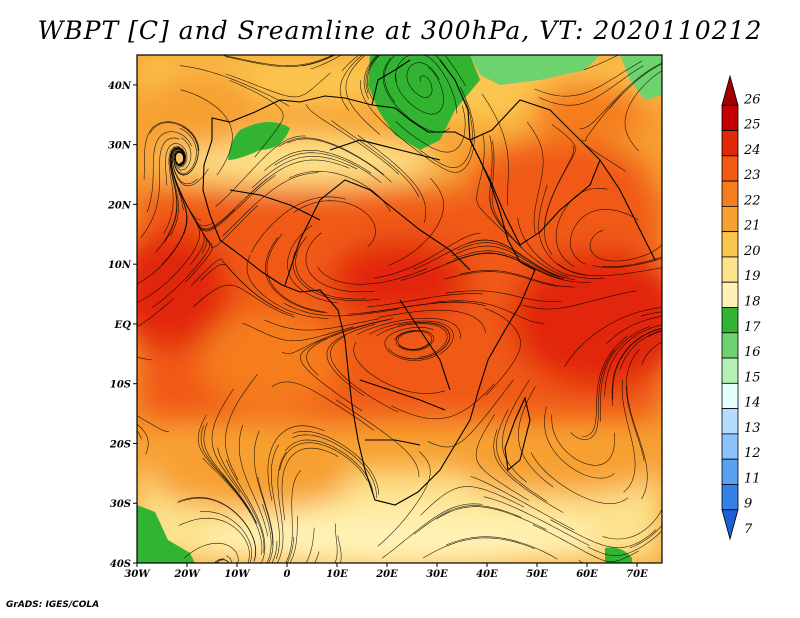 This screenshot has width=800, height=618. I want to click on lon-tick-label: 50E, so click(537, 574).